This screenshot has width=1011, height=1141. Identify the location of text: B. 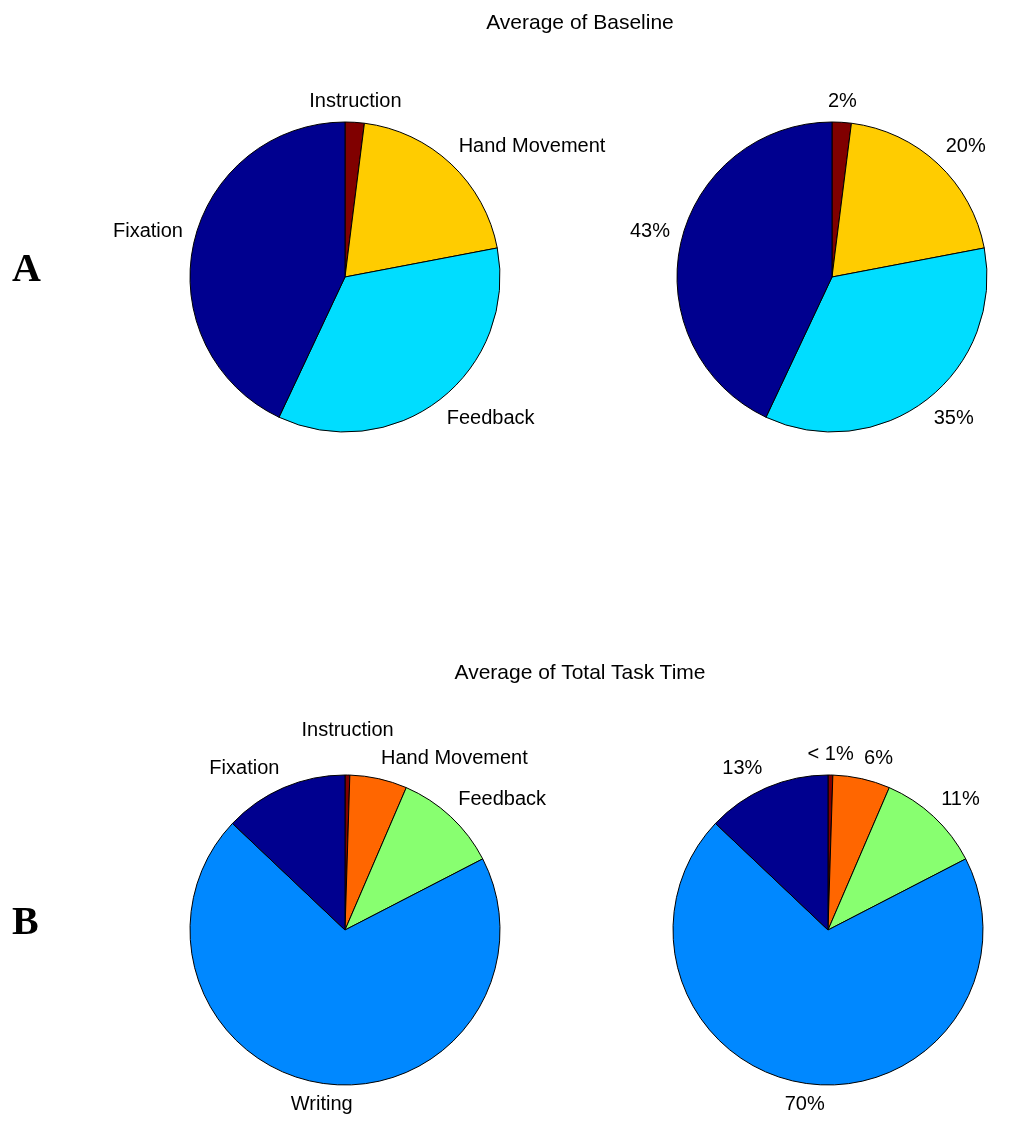
(25, 920).